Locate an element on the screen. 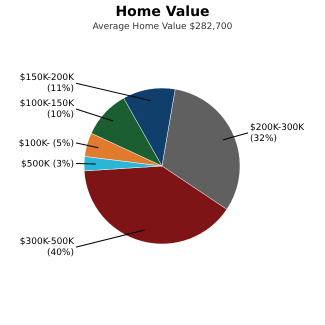  slice-label: $150K-200K is located at coordinates (48, 78).